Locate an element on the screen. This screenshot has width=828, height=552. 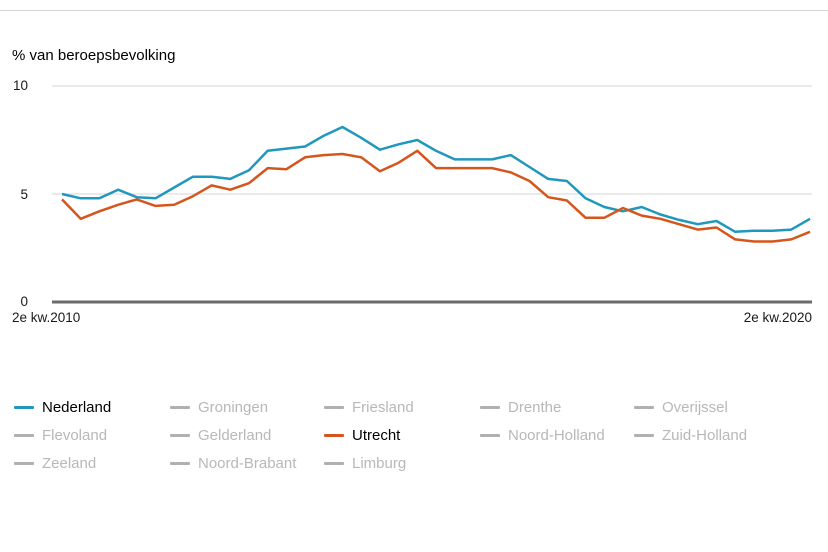
legend-label: Groningen is located at coordinates (233, 407).